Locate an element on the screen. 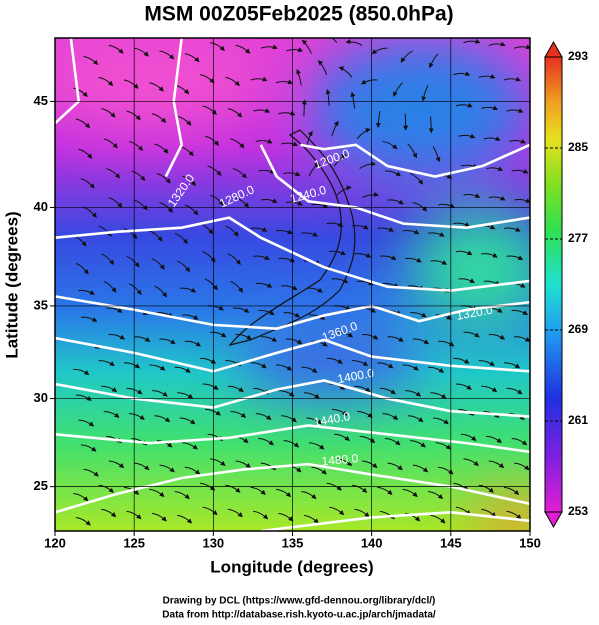 The height and width of the screenshot is (625, 599). x-tick-label: 130 is located at coordinates (213, 542).